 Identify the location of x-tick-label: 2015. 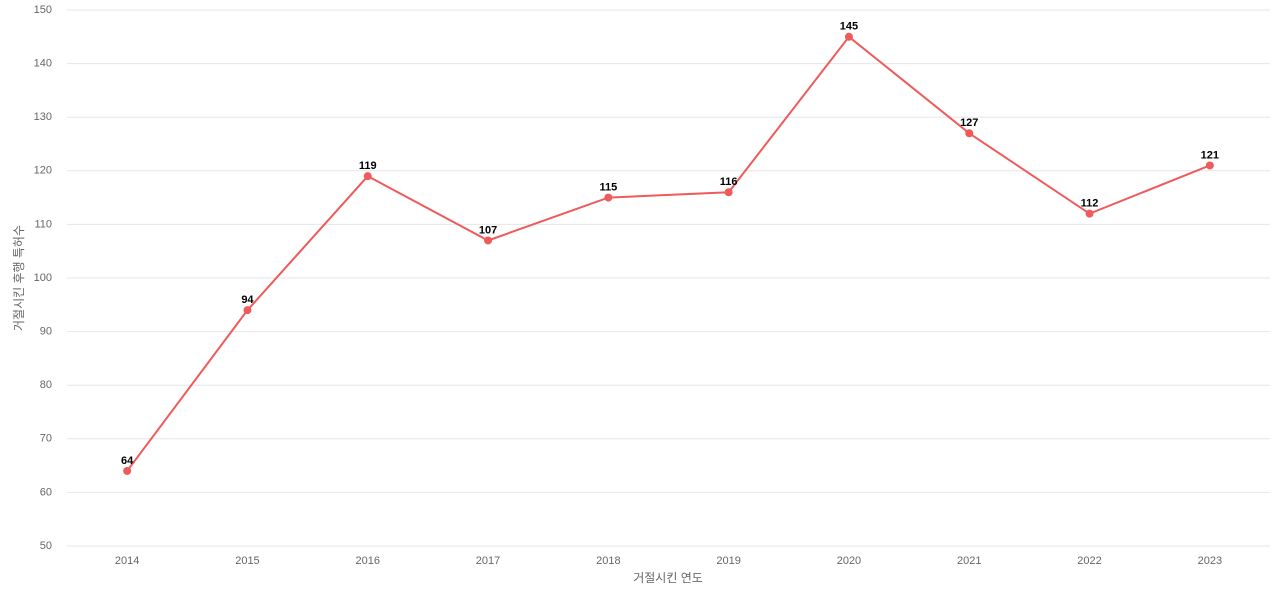
(247, 561).